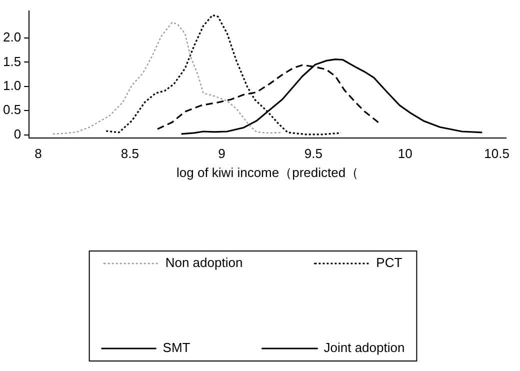 The height and width of the screenshot is (371, 520). Describe the element at coordinates (204, 262) in the screenshot. I see `legend-label: Non adoption` at that location.